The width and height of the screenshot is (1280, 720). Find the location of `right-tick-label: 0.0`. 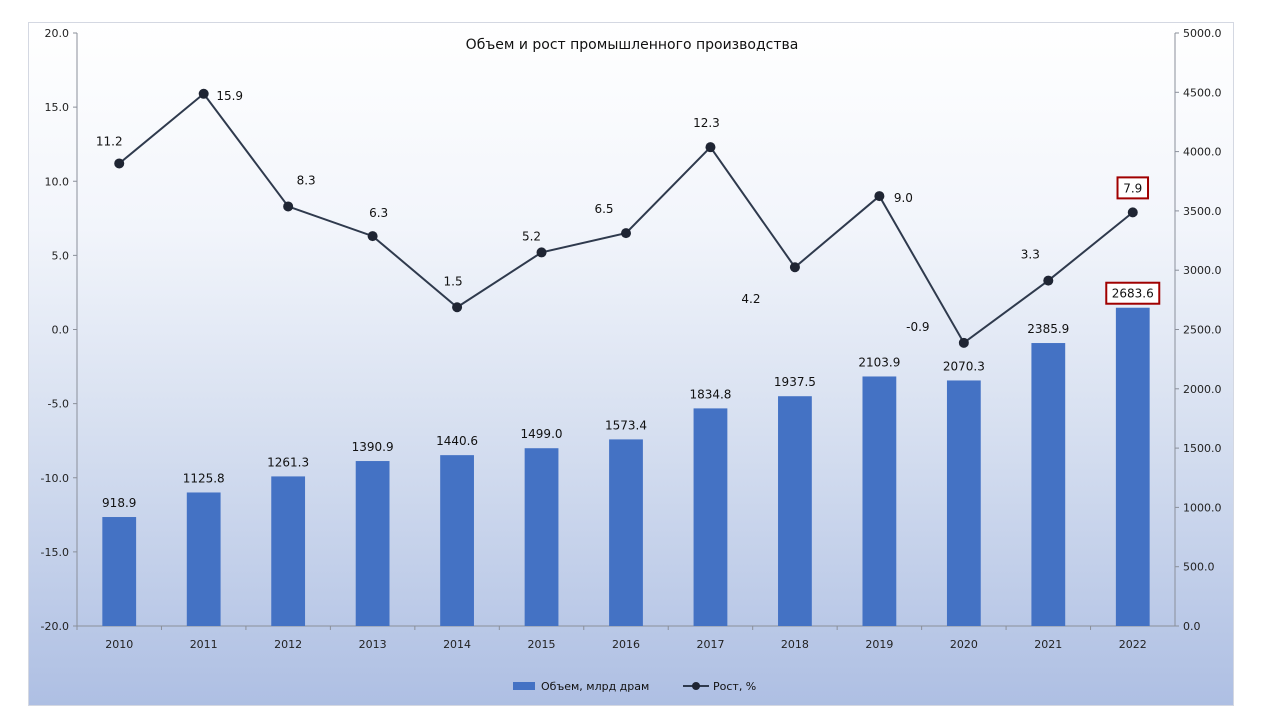

right-tick-label: 0.0 is located at coordinates (1192, 626).